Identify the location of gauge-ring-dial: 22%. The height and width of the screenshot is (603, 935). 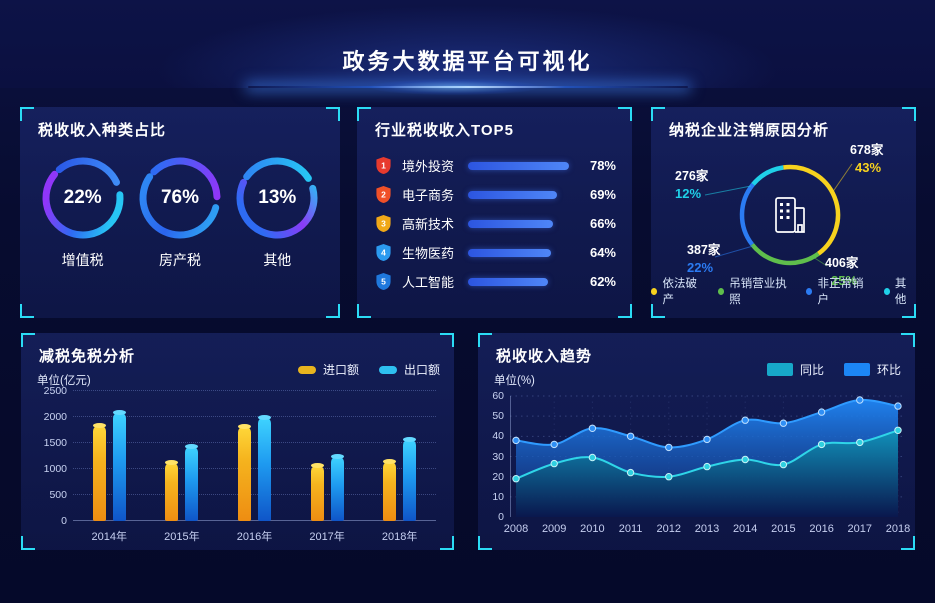
(83, 198).